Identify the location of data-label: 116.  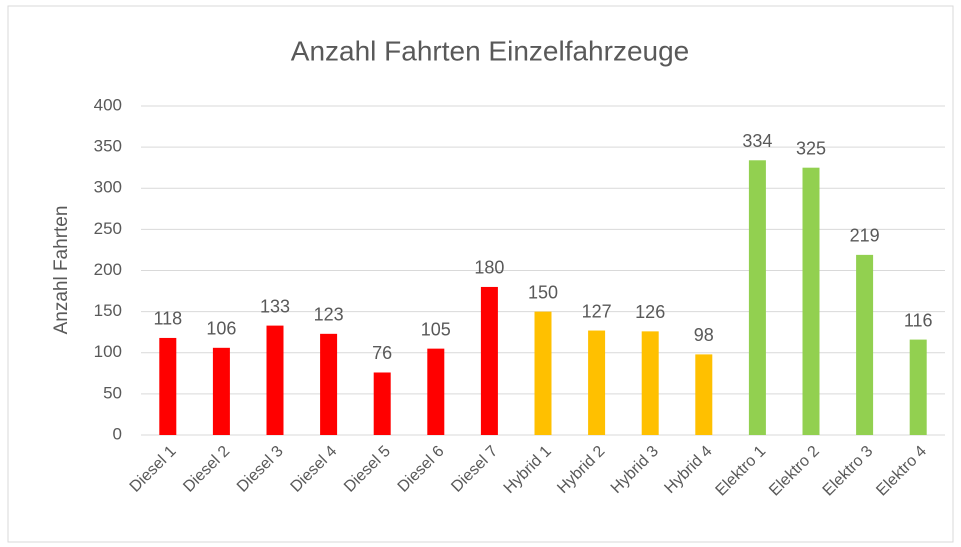
(918, 320).